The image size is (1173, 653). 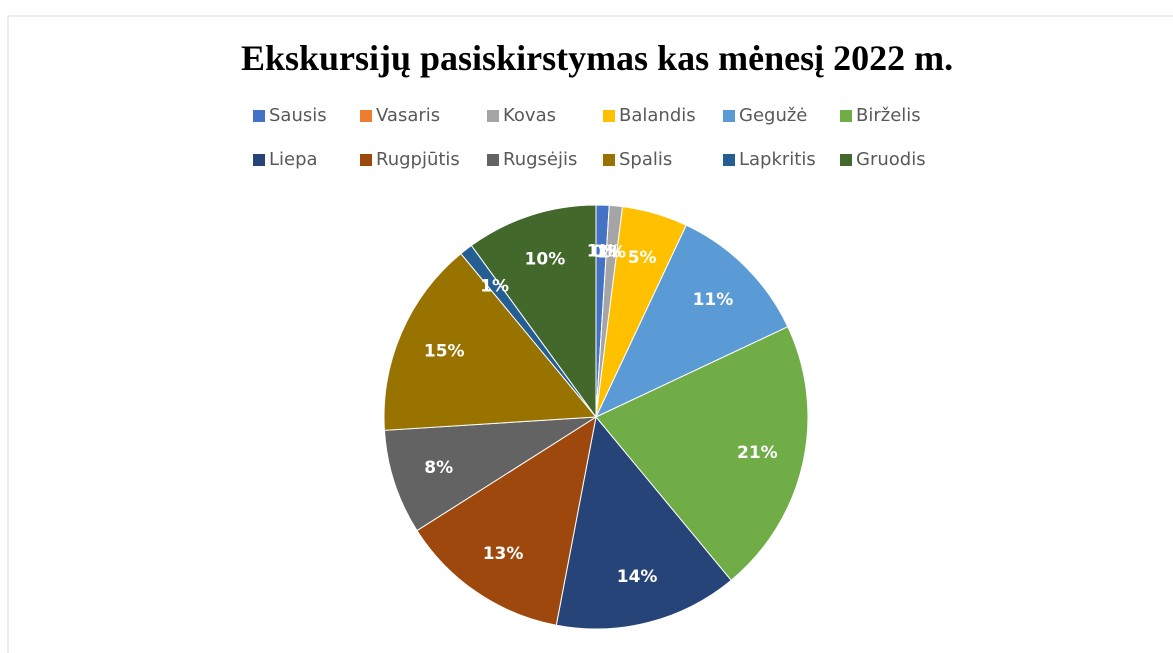 What do you see at coordinates (545, 260) in the screenshot?
I see `data-label: 10%` at bounding box center [545, 260].